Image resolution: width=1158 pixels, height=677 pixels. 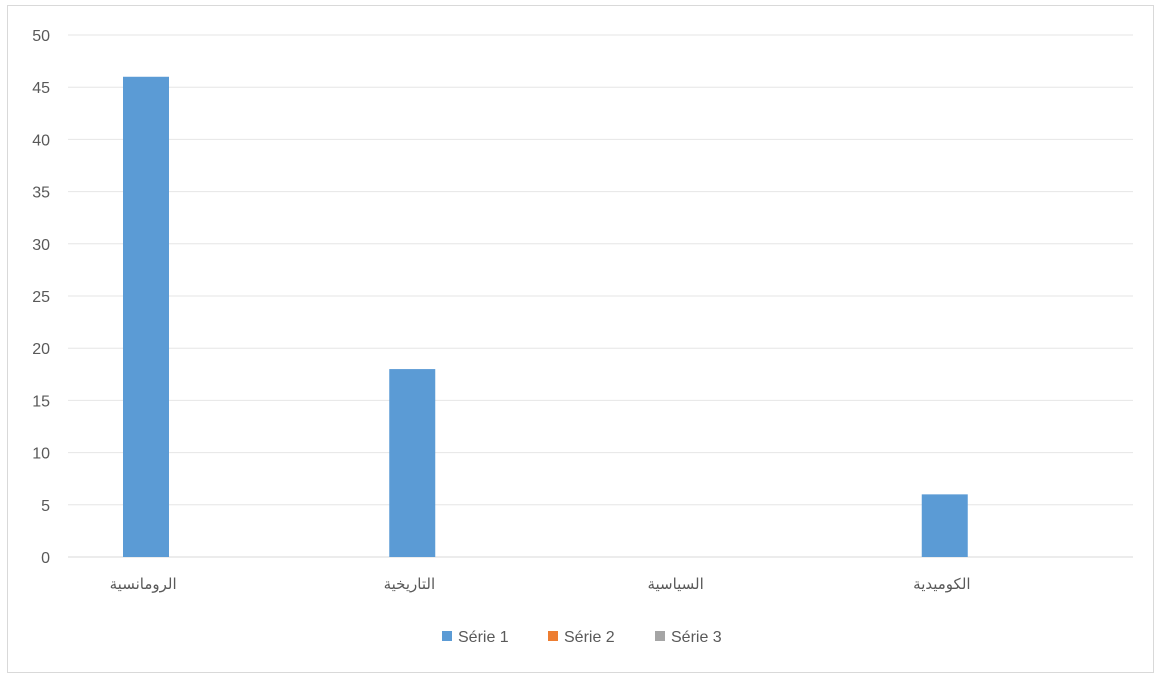 What do you see at coordinates (41, 401) in the screenshot?
I see `y-tick-label: 15` at bounding box center [41, 401].